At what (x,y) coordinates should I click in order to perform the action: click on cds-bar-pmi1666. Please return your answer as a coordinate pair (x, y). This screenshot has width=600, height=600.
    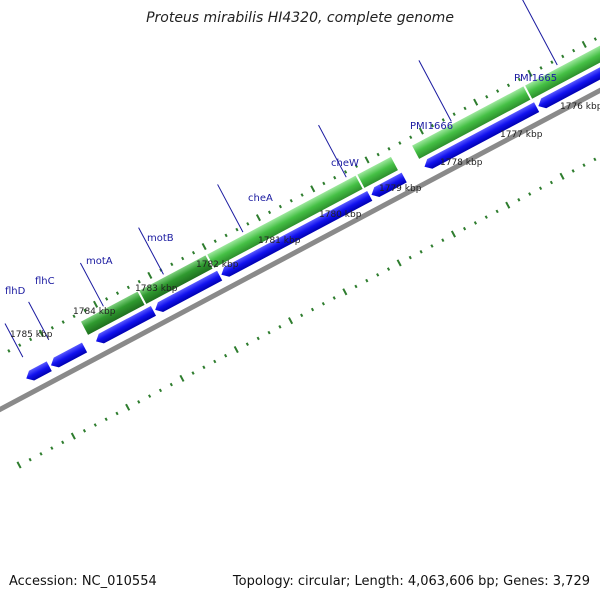
    Looking at the image, I should click on (471, 122).